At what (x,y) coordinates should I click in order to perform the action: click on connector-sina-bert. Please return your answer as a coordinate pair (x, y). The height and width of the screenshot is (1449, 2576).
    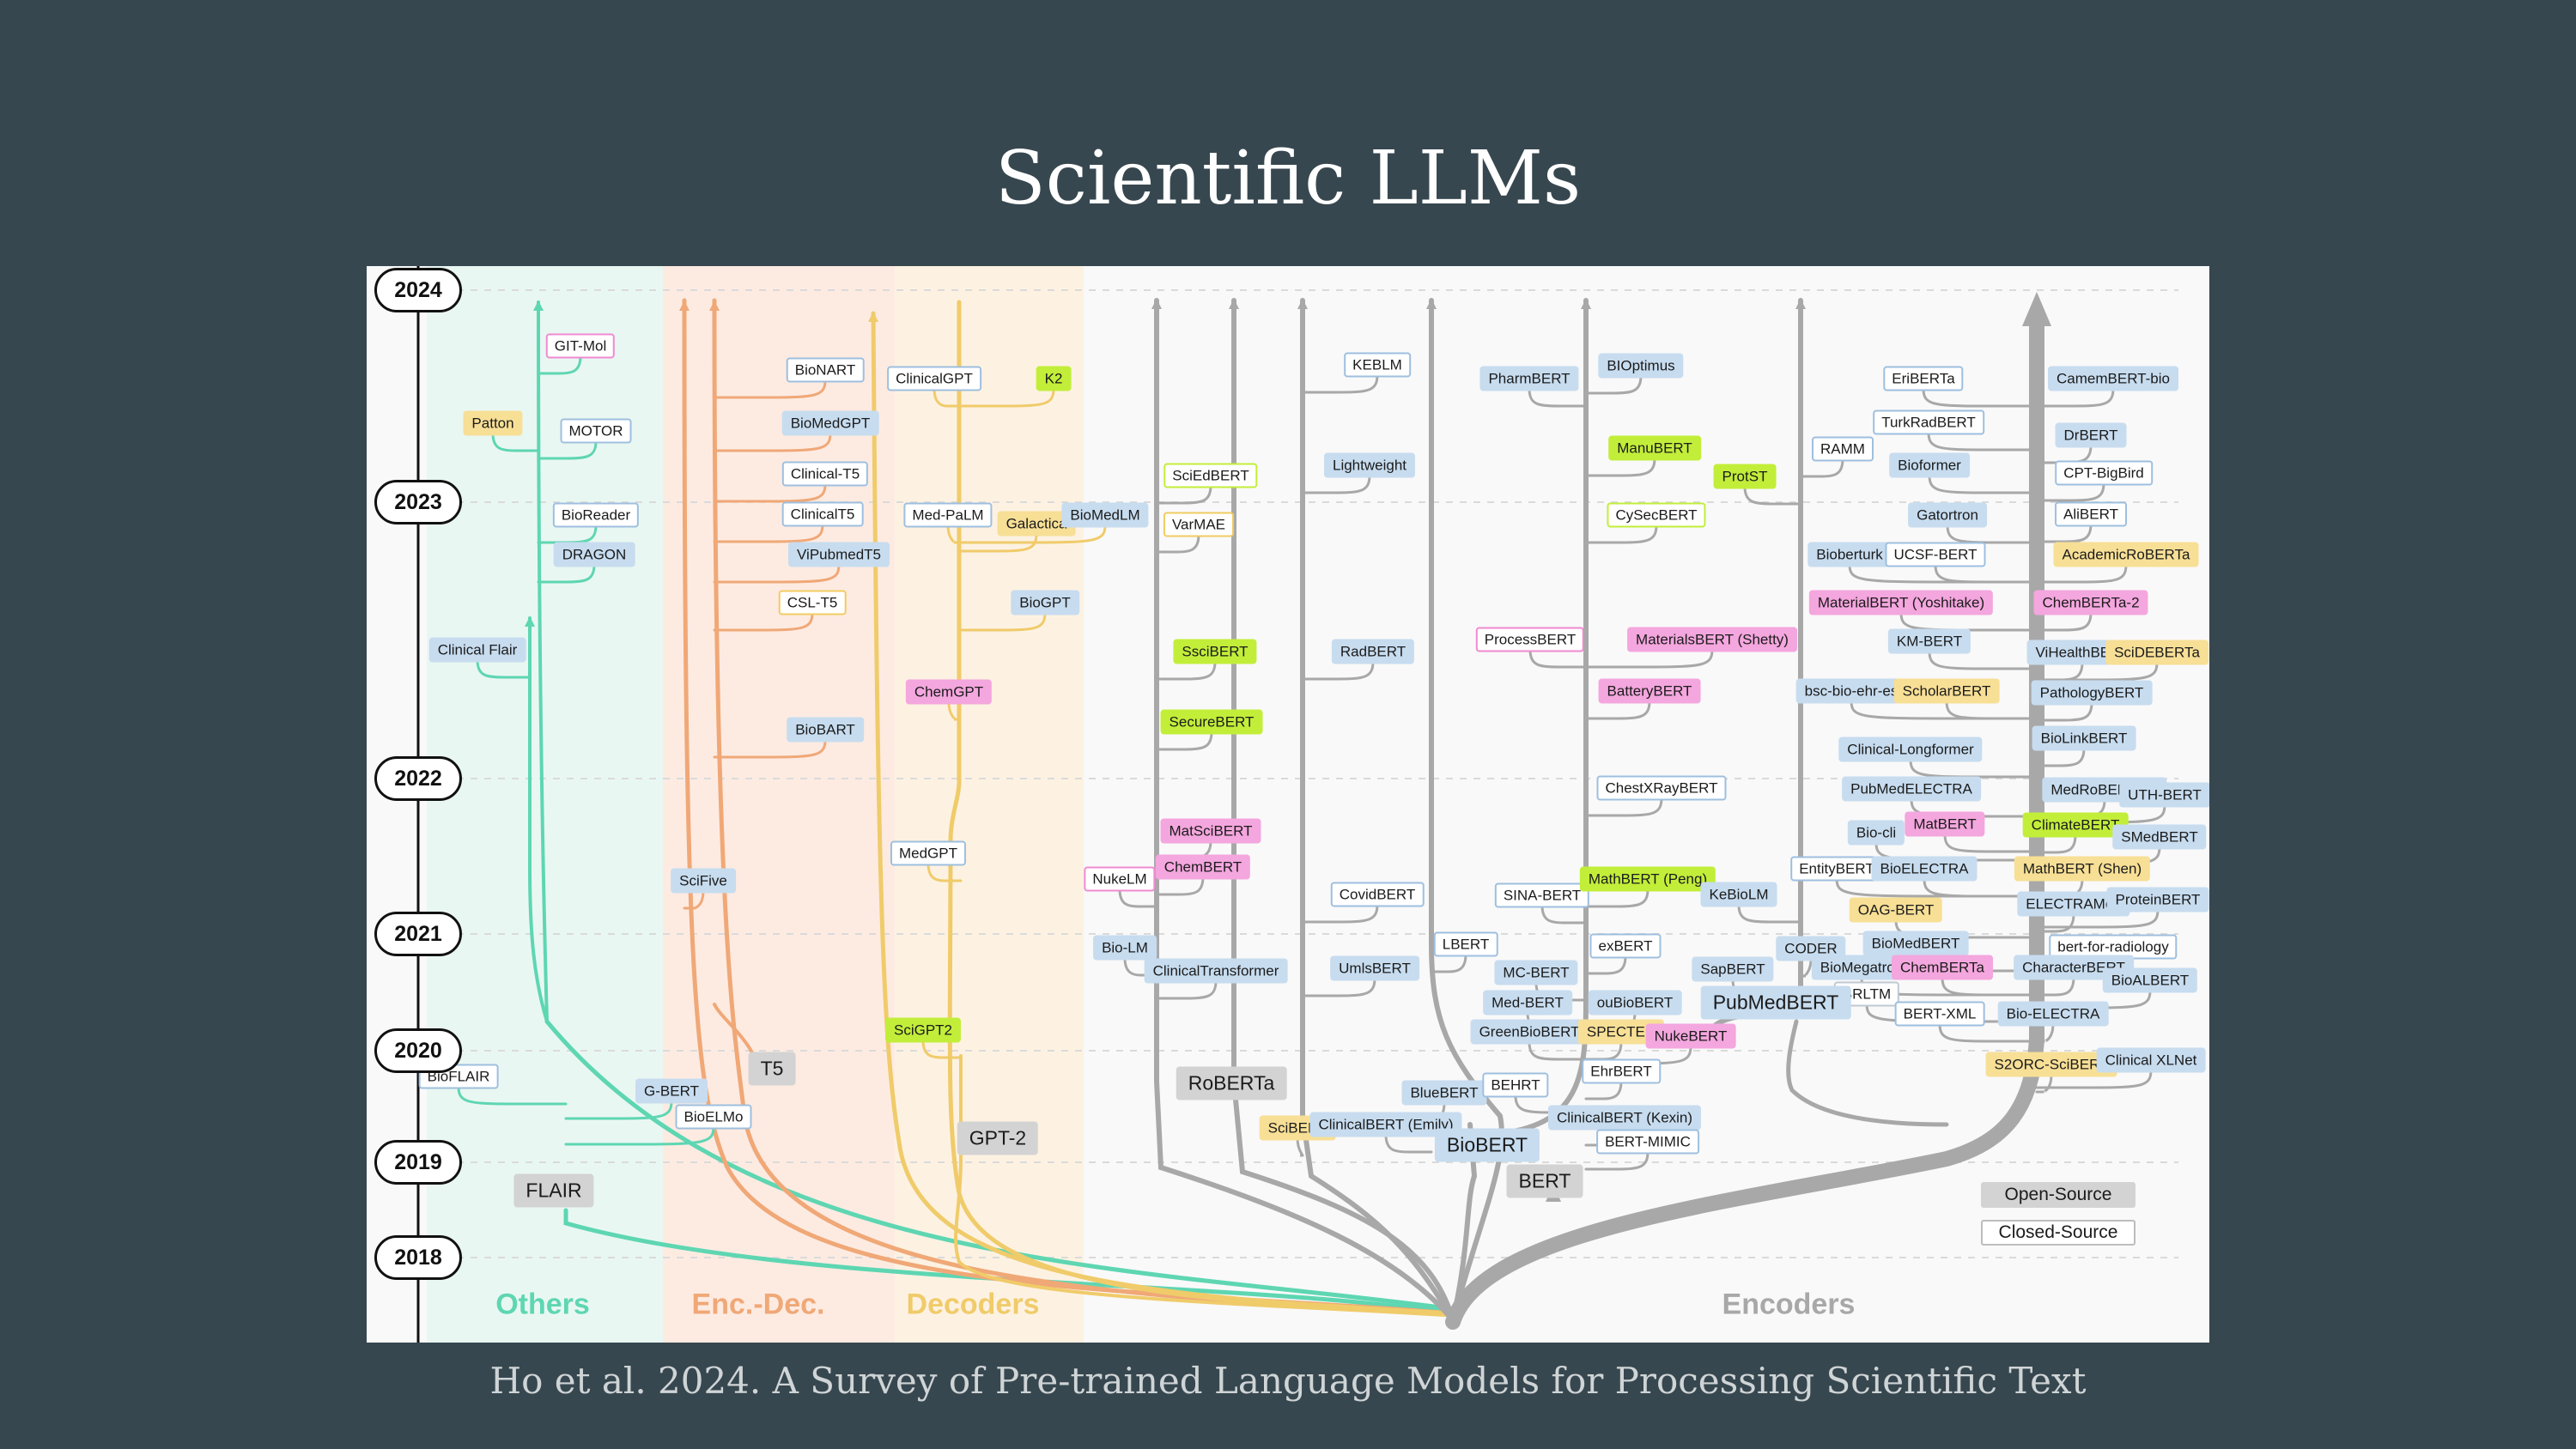
    Looking at the image, I should click on (1564, 914).